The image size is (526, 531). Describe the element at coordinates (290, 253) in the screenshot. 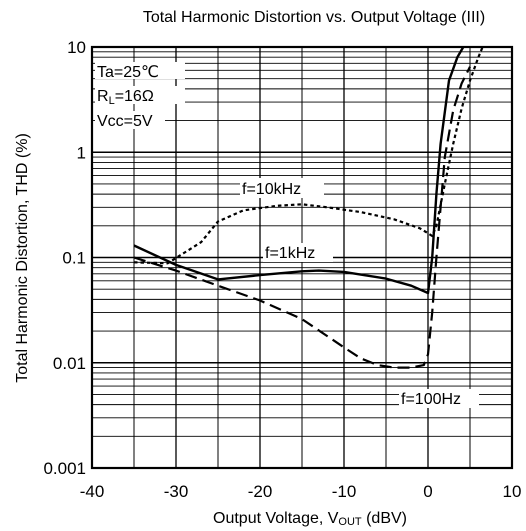

I see `label-1khz: f=1kHz` at that location.